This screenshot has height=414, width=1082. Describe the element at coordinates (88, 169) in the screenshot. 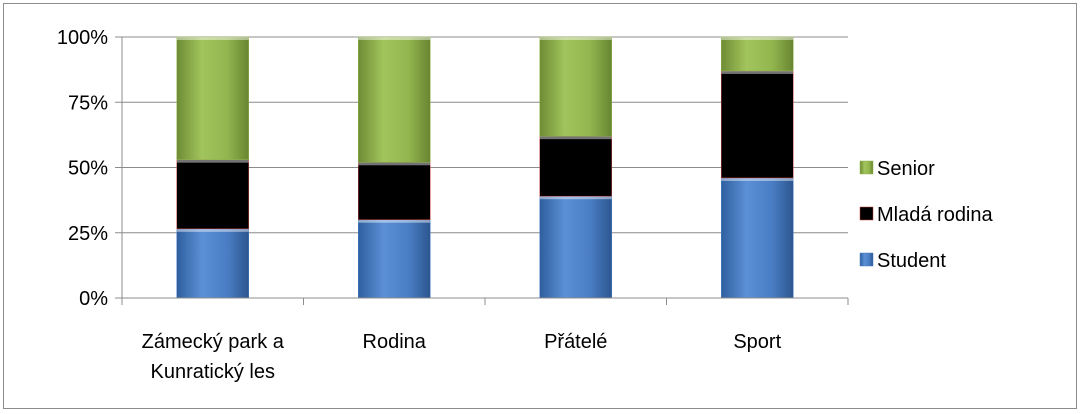

I see `y-tick-label: 50%` at that location.